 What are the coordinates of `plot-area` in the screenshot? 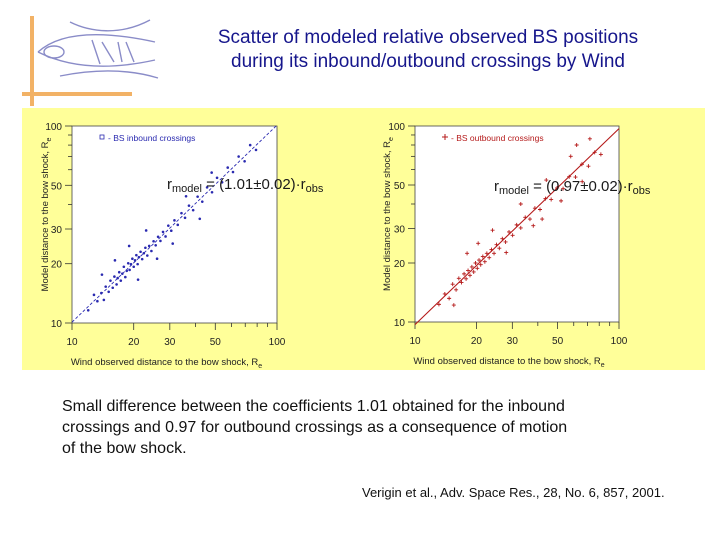 It's located at (174, 224).